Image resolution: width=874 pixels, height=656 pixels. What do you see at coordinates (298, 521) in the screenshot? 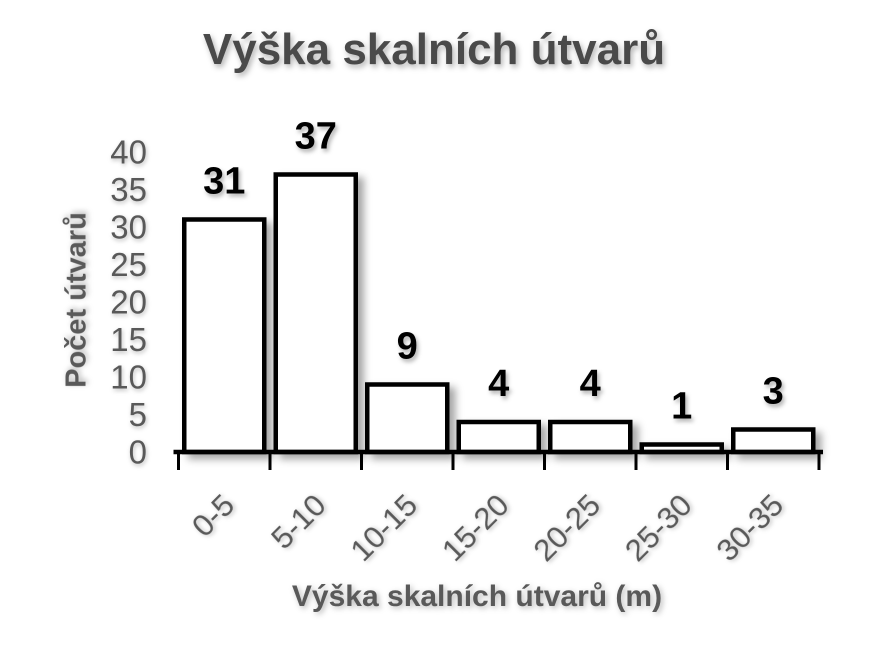
I see `x-tick-label: 5-10` at bounding box center [298, 521].